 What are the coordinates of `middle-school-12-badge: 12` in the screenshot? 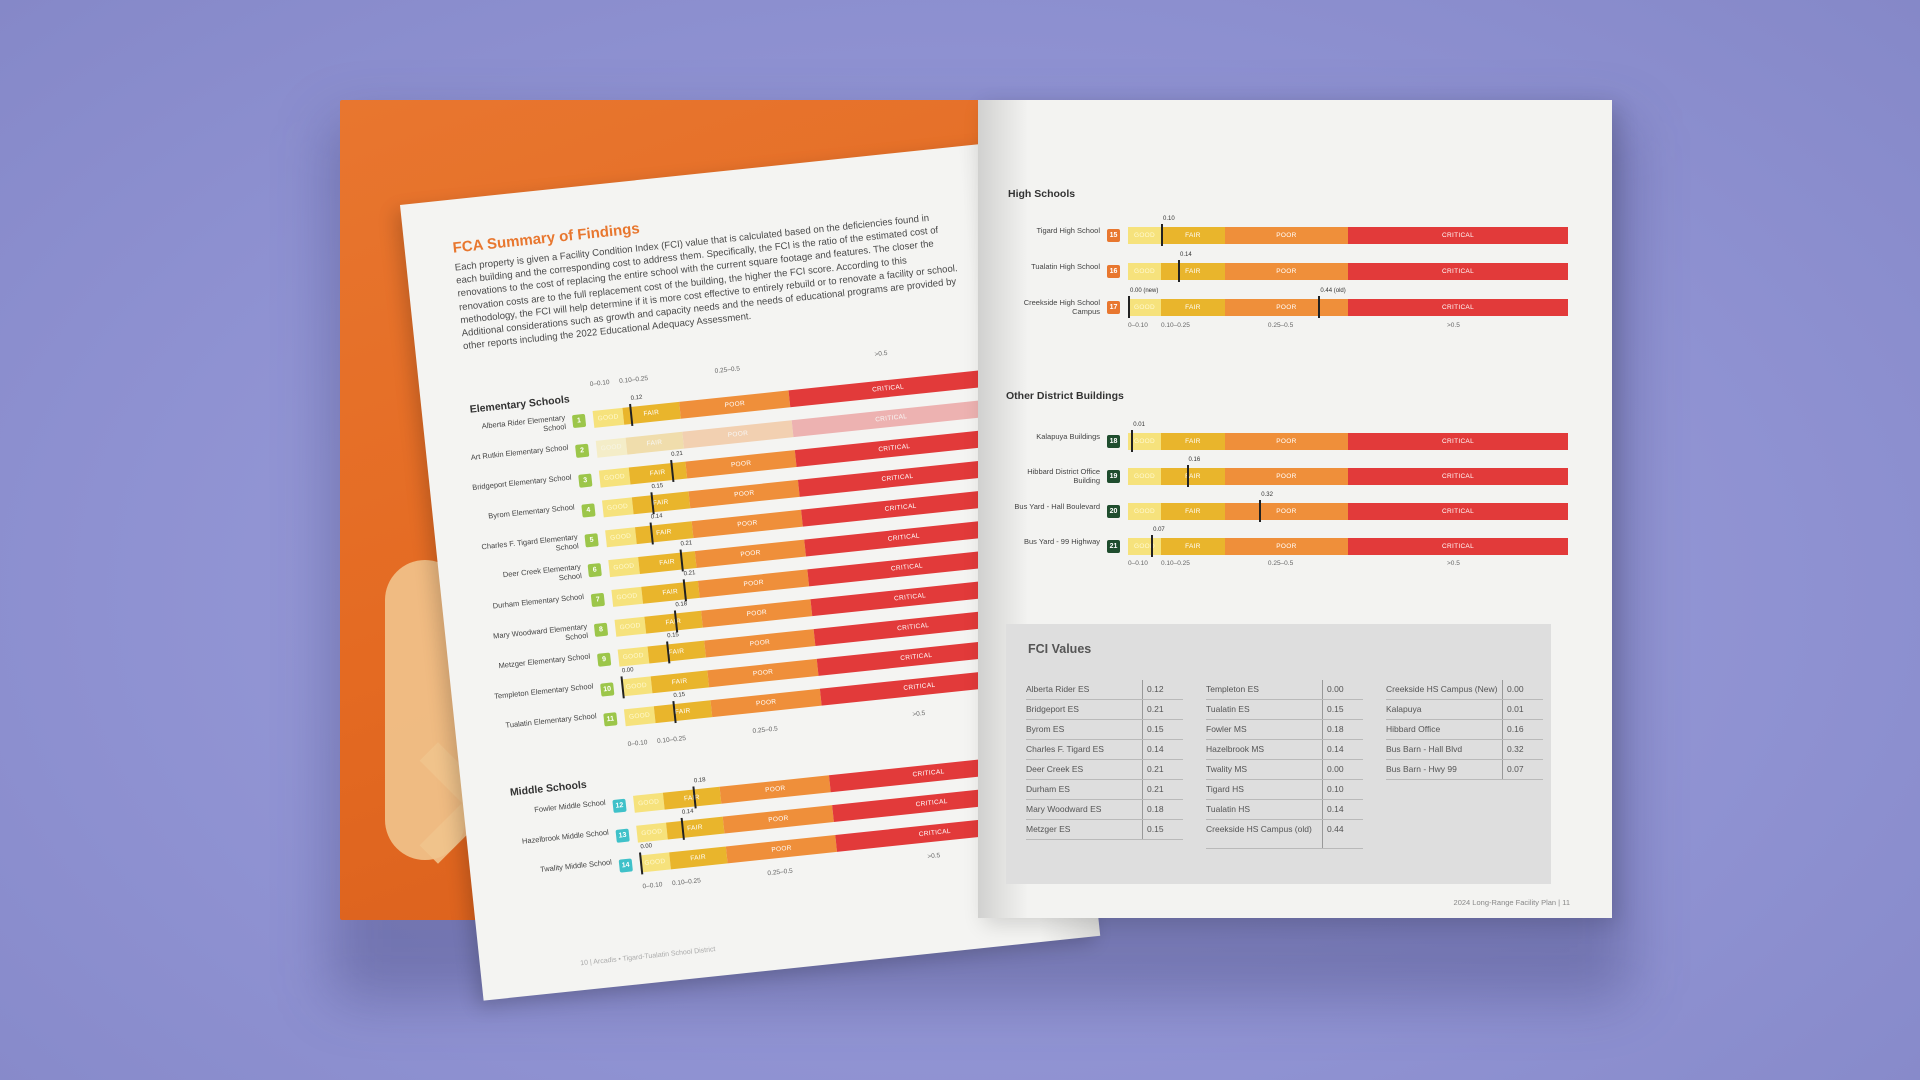 It's located at (619, 805).